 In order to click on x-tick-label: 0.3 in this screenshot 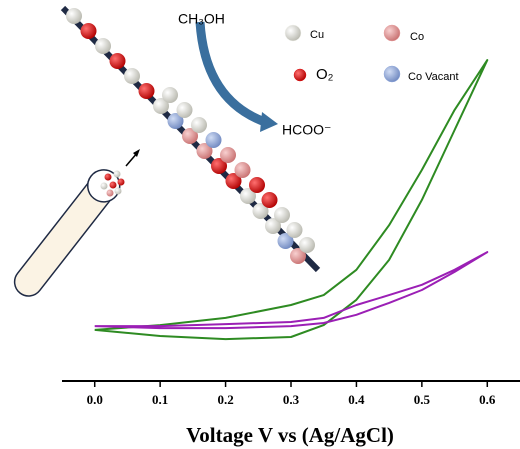, I will do `click(291, 399)`.